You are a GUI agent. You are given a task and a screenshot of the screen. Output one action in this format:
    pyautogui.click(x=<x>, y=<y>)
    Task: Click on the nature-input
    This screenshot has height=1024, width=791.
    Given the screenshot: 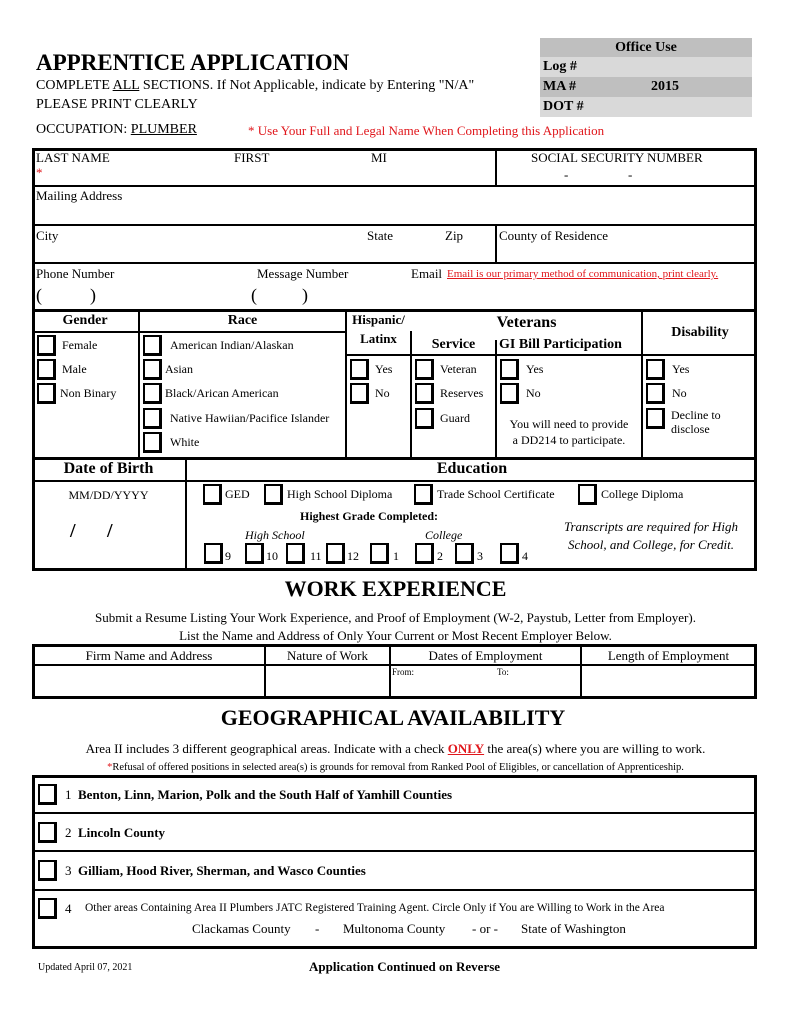 What is the action you would take?
    pyautogui.click(x=327, y=682)
    